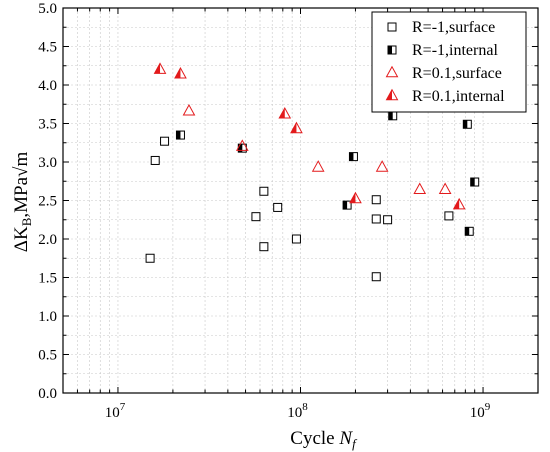 This screenshot has height=452, width=550. Describe the element at coordinates (22, 202) in the screenshot. I see `y-axis-title: ΔKB,MPa√m` at that location.